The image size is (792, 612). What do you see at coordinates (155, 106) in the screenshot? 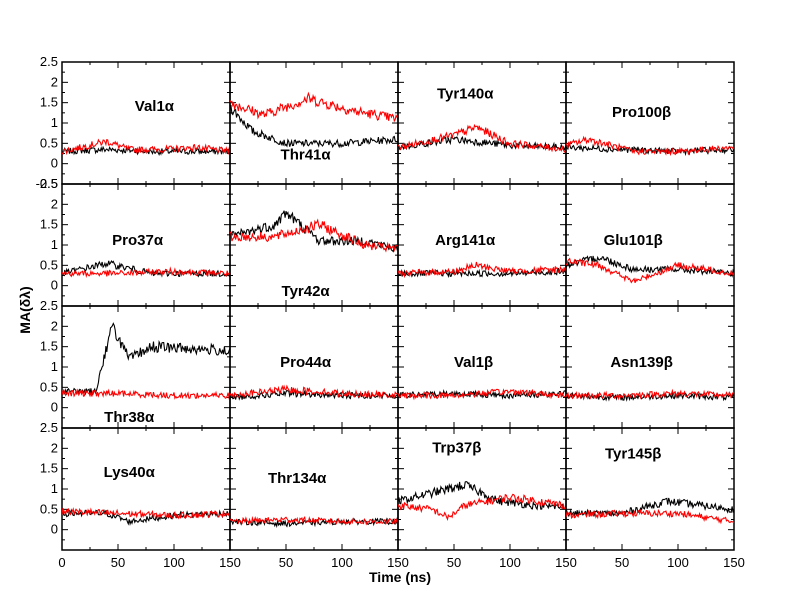
I see `panel-label: Val1α` at bounding box center [155, 106].